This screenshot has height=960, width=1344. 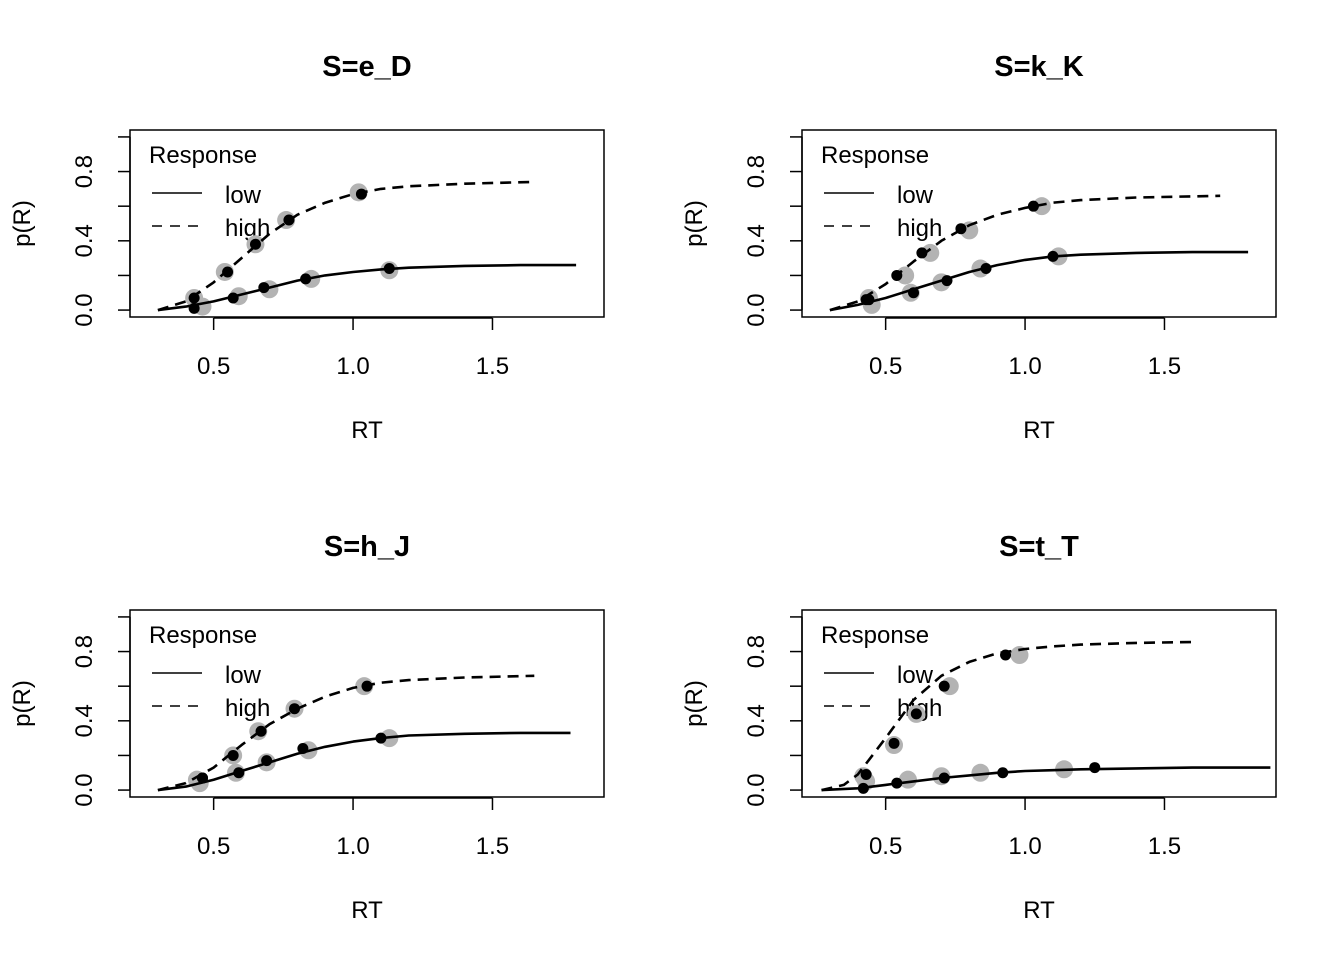 I want to click on panel-title: S=h_J, so click(x=367, y=547).